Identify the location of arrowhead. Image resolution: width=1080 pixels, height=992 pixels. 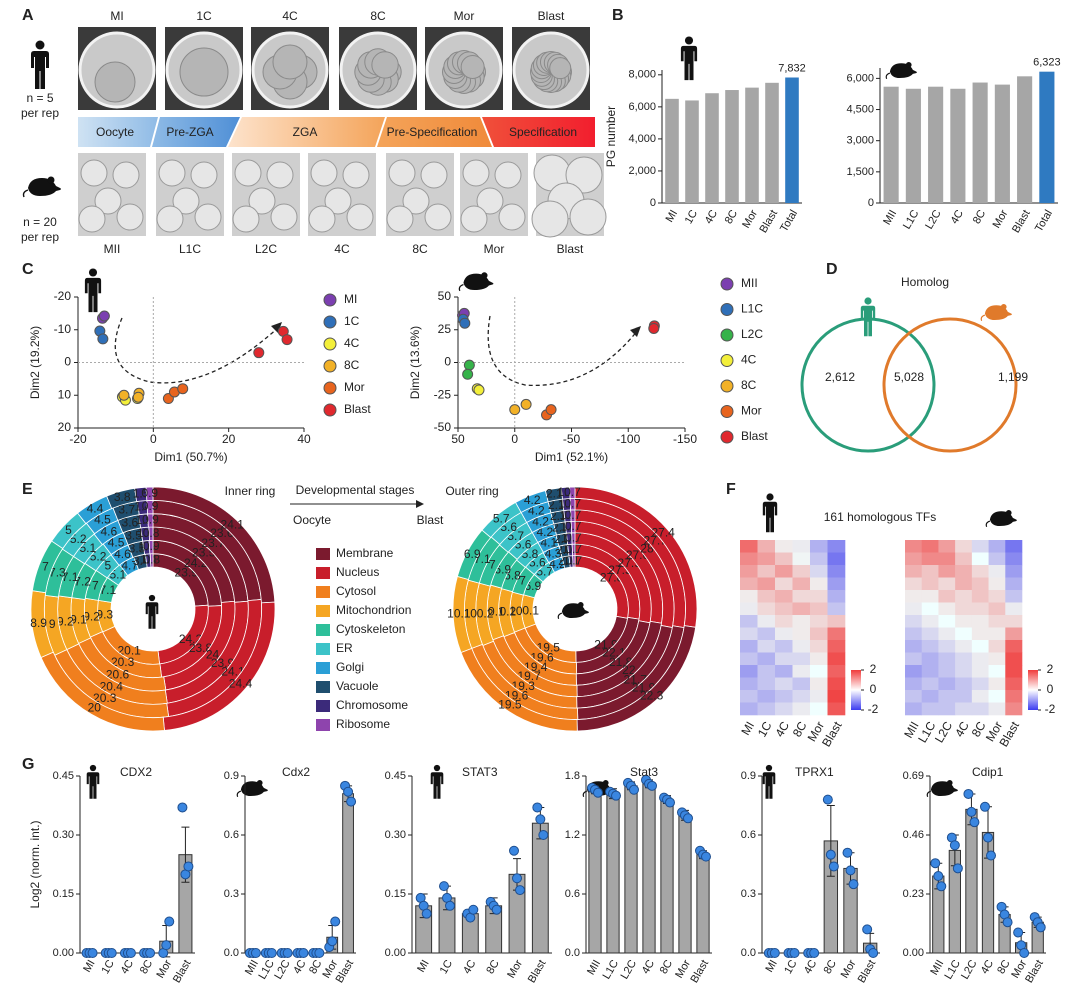
(276, 327).